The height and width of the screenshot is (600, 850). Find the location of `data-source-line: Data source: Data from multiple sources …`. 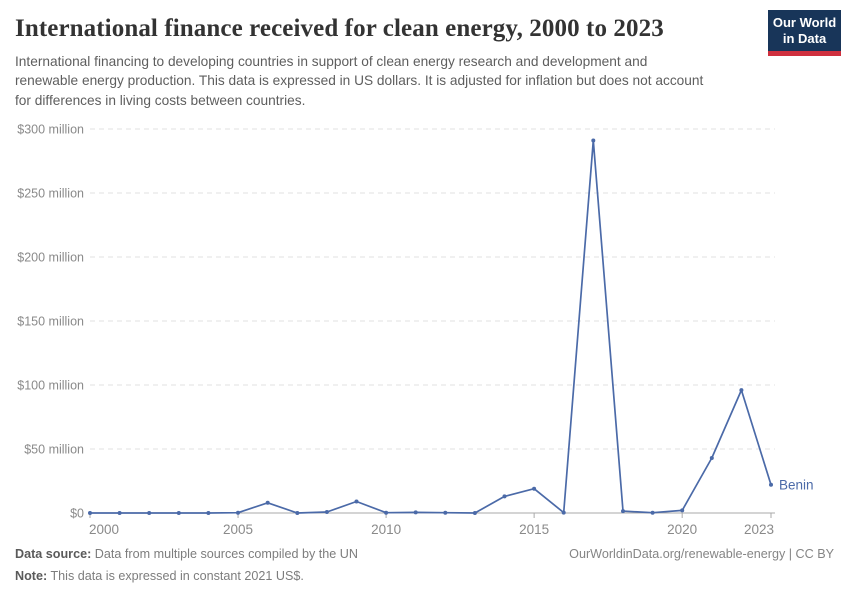

data-source-line: Data source: Data from multiple sources … is located at coordinates (186, 555).